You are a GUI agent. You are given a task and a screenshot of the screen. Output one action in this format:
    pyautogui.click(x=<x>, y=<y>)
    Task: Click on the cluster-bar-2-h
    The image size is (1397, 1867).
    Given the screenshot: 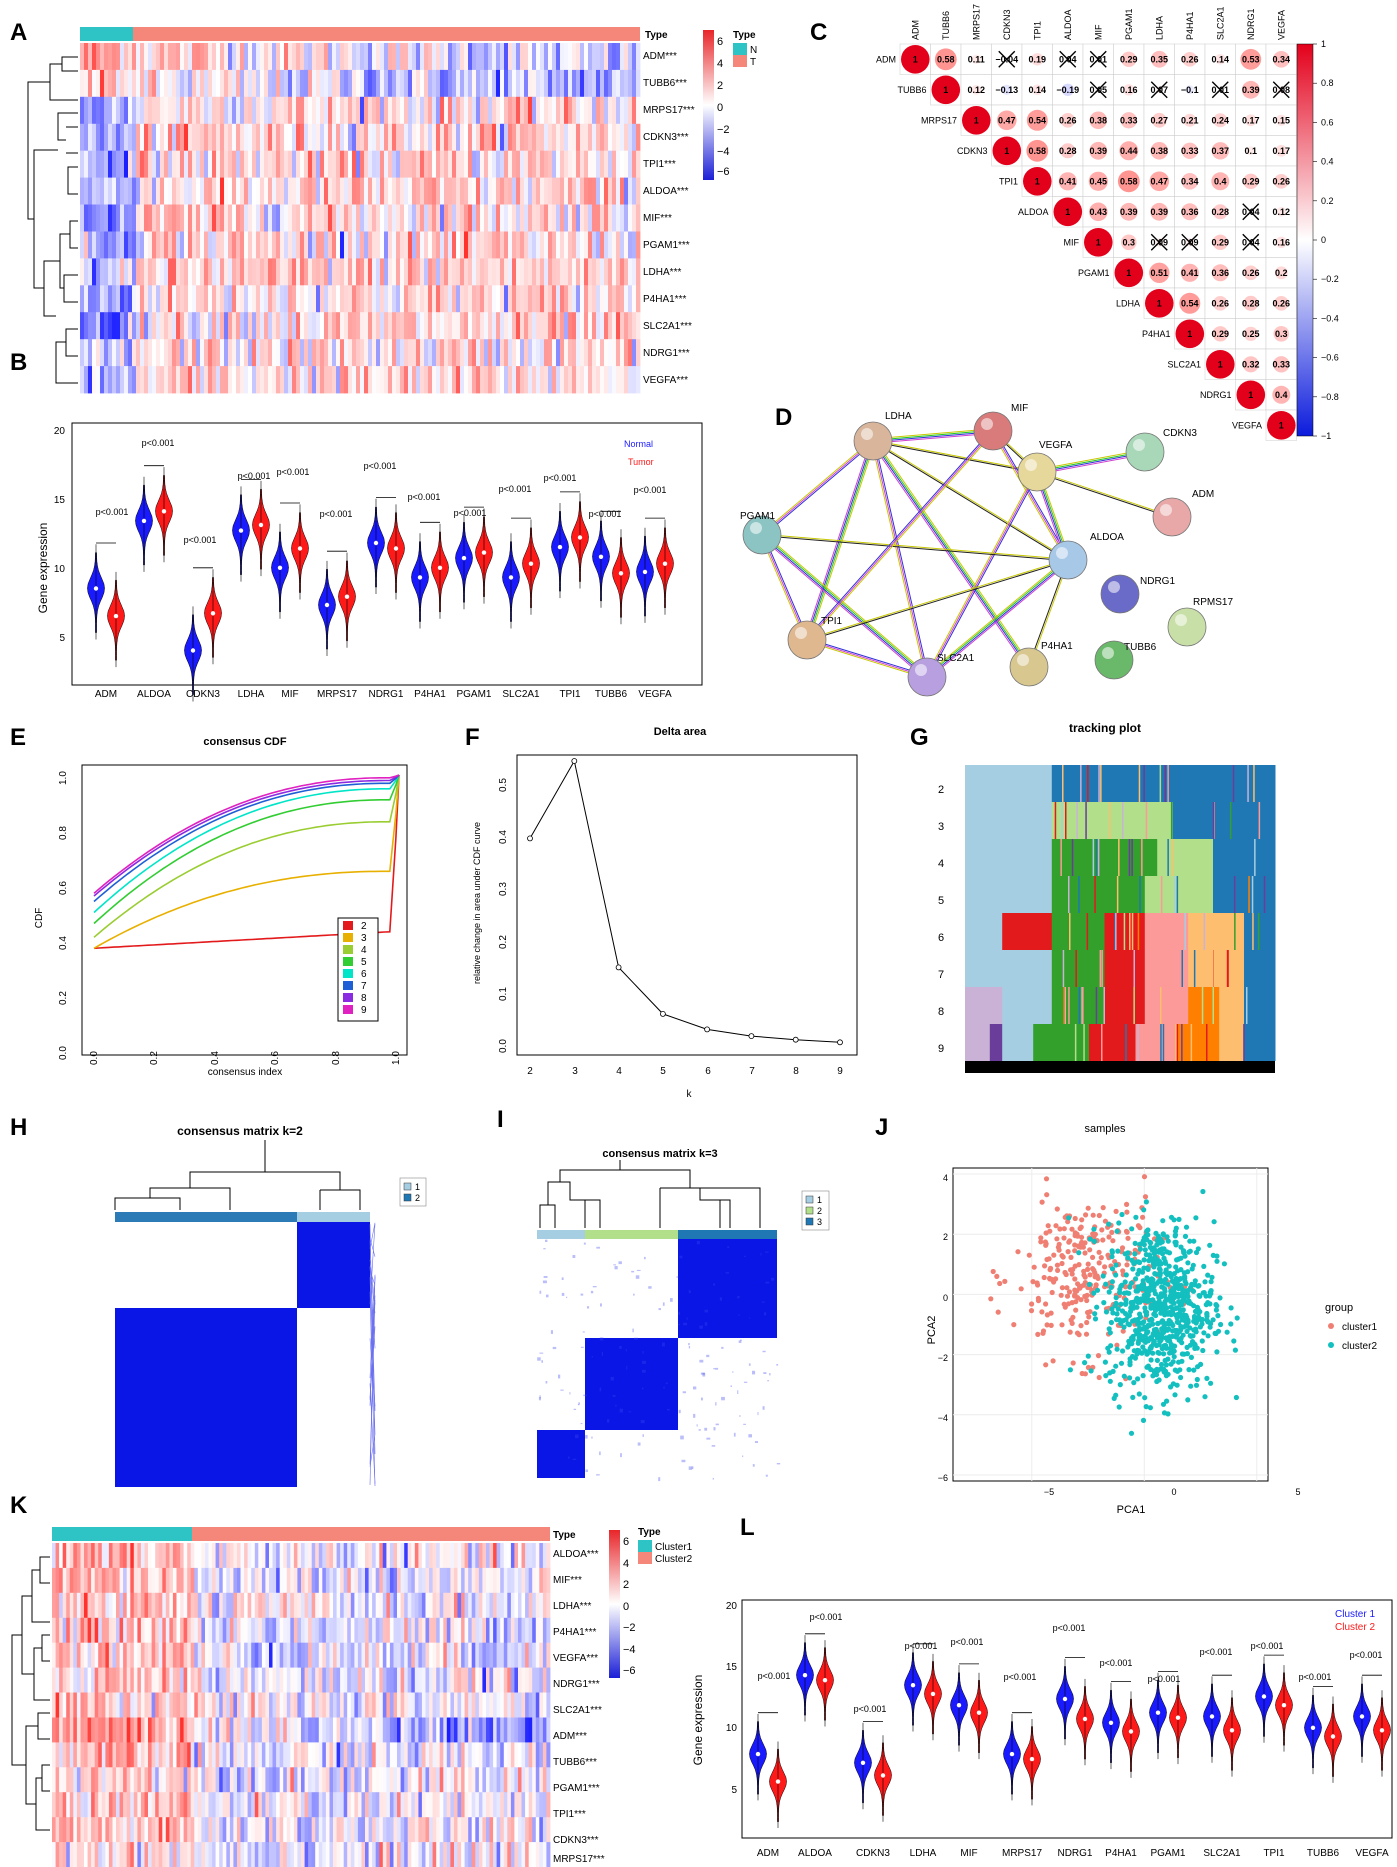 What is the action you would take?
    pyautogui.click(x=333, y=1217)
    